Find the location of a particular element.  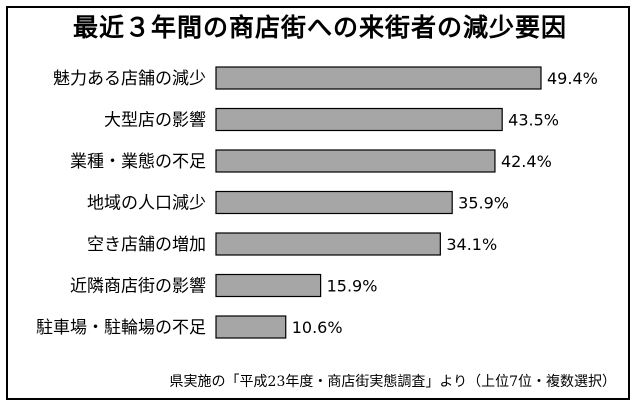

value-label: 34.1% is located at coordinates (471, 244).